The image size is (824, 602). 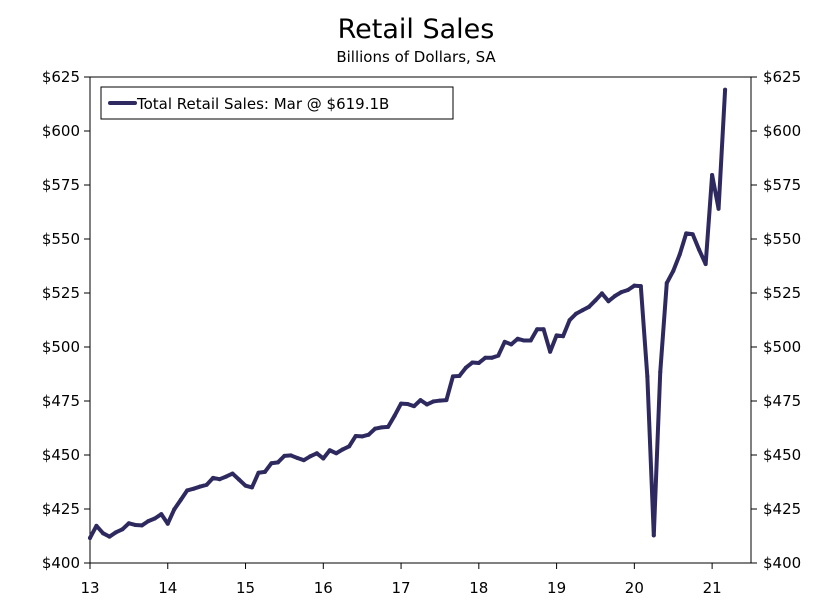 What do you see at coordinates (61, 77) in the screenshot?
I see `y-tick-label-left: $625` at bounding box center [61, 77].